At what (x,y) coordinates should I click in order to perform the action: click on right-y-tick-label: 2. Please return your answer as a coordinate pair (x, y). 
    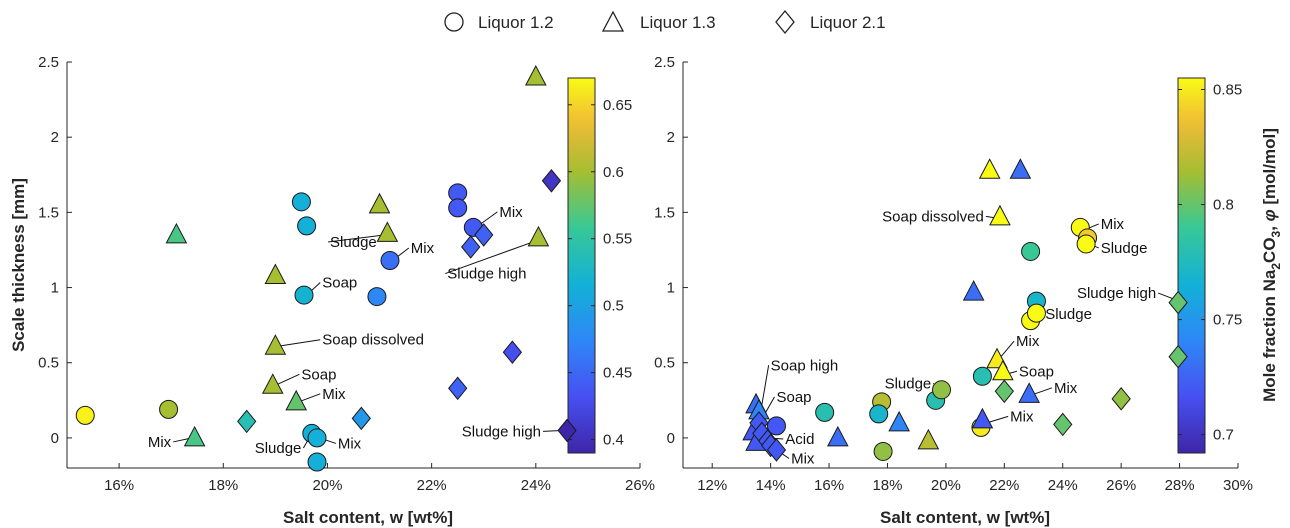
    Looking at the image, I should click on (671, 137).